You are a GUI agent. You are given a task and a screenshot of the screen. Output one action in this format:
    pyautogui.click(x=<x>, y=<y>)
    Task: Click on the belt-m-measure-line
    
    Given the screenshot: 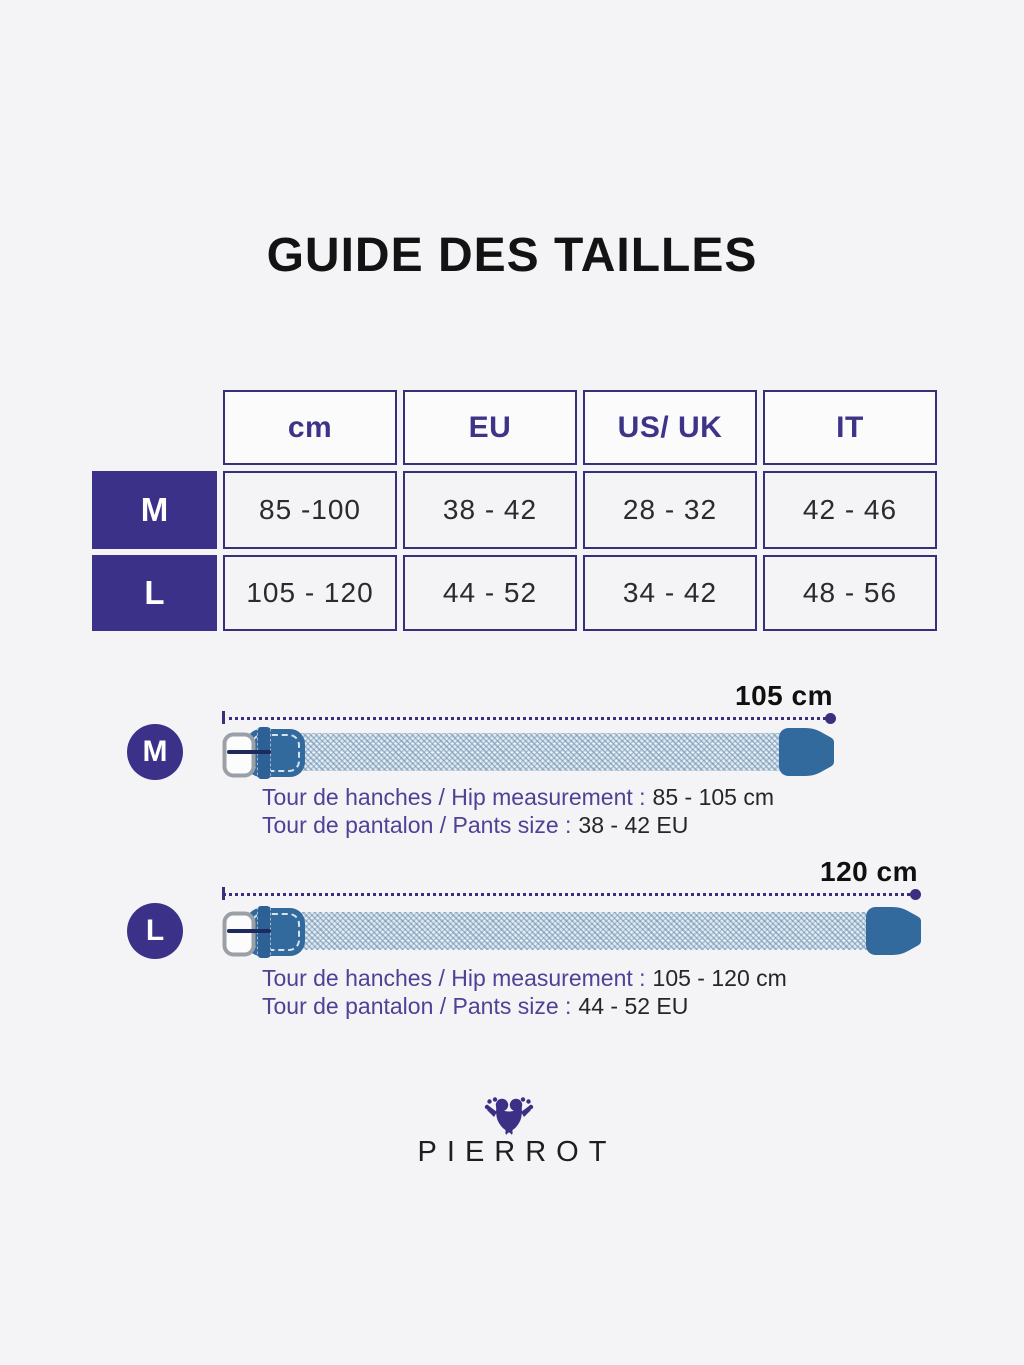 What is the action you would take?
    pyautogui.click(x=529, y=717)
    